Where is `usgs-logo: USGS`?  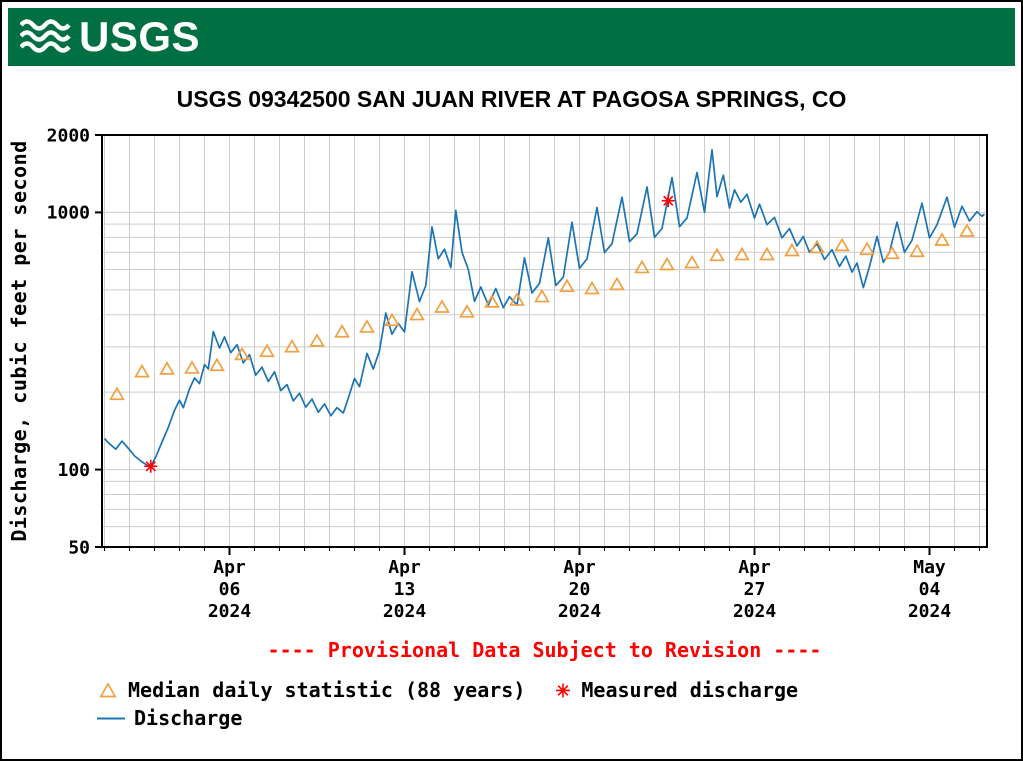
usgs-logo: USGS is located at coordinates (110, 37).